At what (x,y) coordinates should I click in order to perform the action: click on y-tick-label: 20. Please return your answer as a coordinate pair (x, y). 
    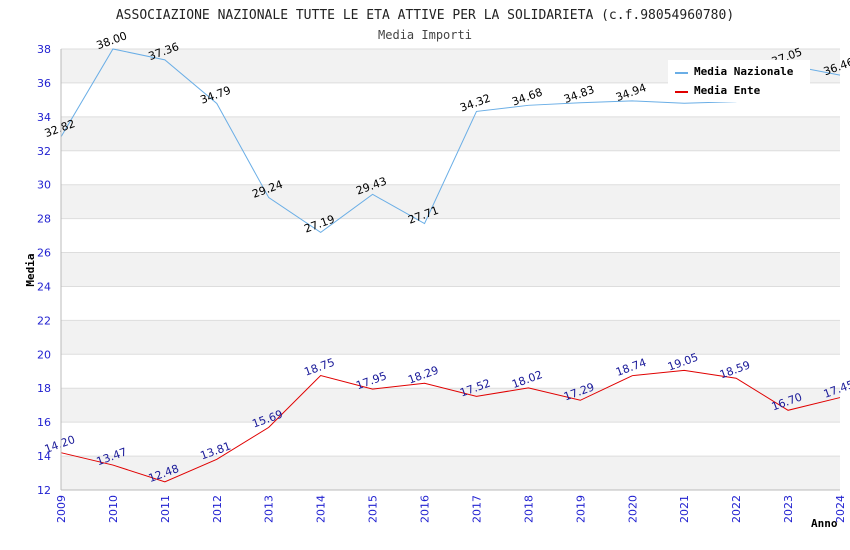
    Looking at the image, I should click on (44, 354).